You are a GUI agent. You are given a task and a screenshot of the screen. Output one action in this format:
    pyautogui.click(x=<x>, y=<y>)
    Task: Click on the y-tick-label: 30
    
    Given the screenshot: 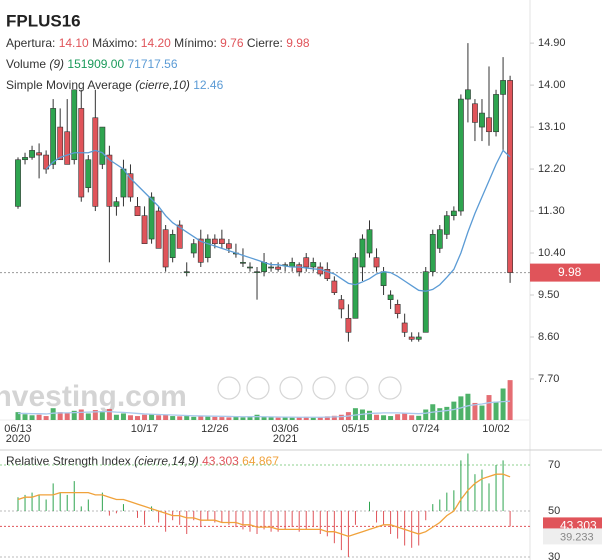 What is the action you would take?
    pyautogui.click(x=554, y=555)
    